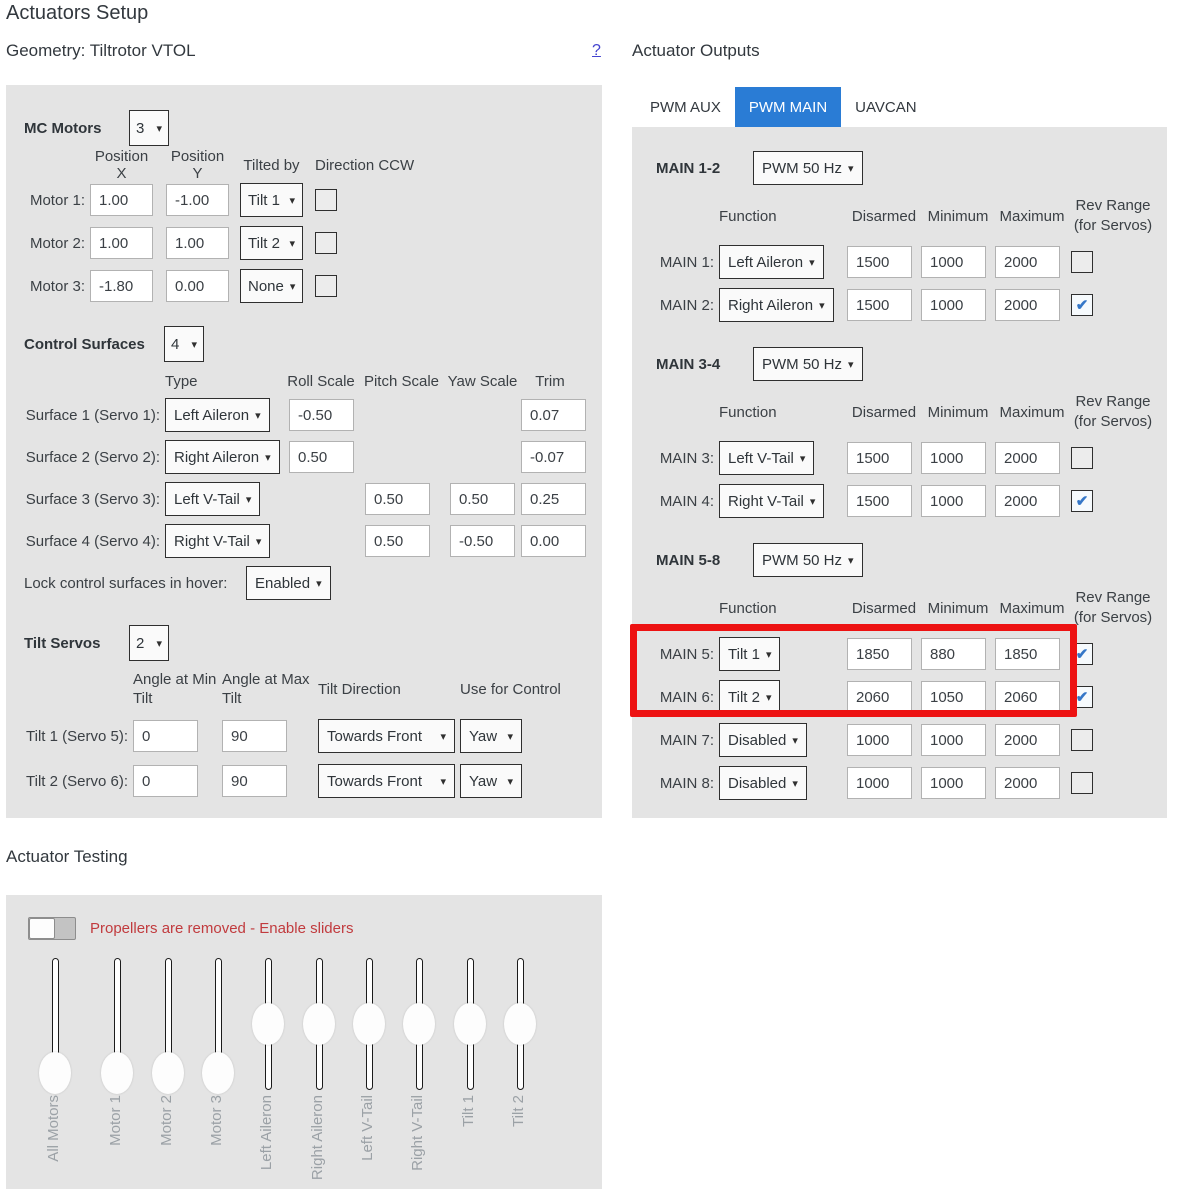 This screenshot has width=1180, height=1189. I want to click on surface-2-roll-scale-input, so click(321, 457).